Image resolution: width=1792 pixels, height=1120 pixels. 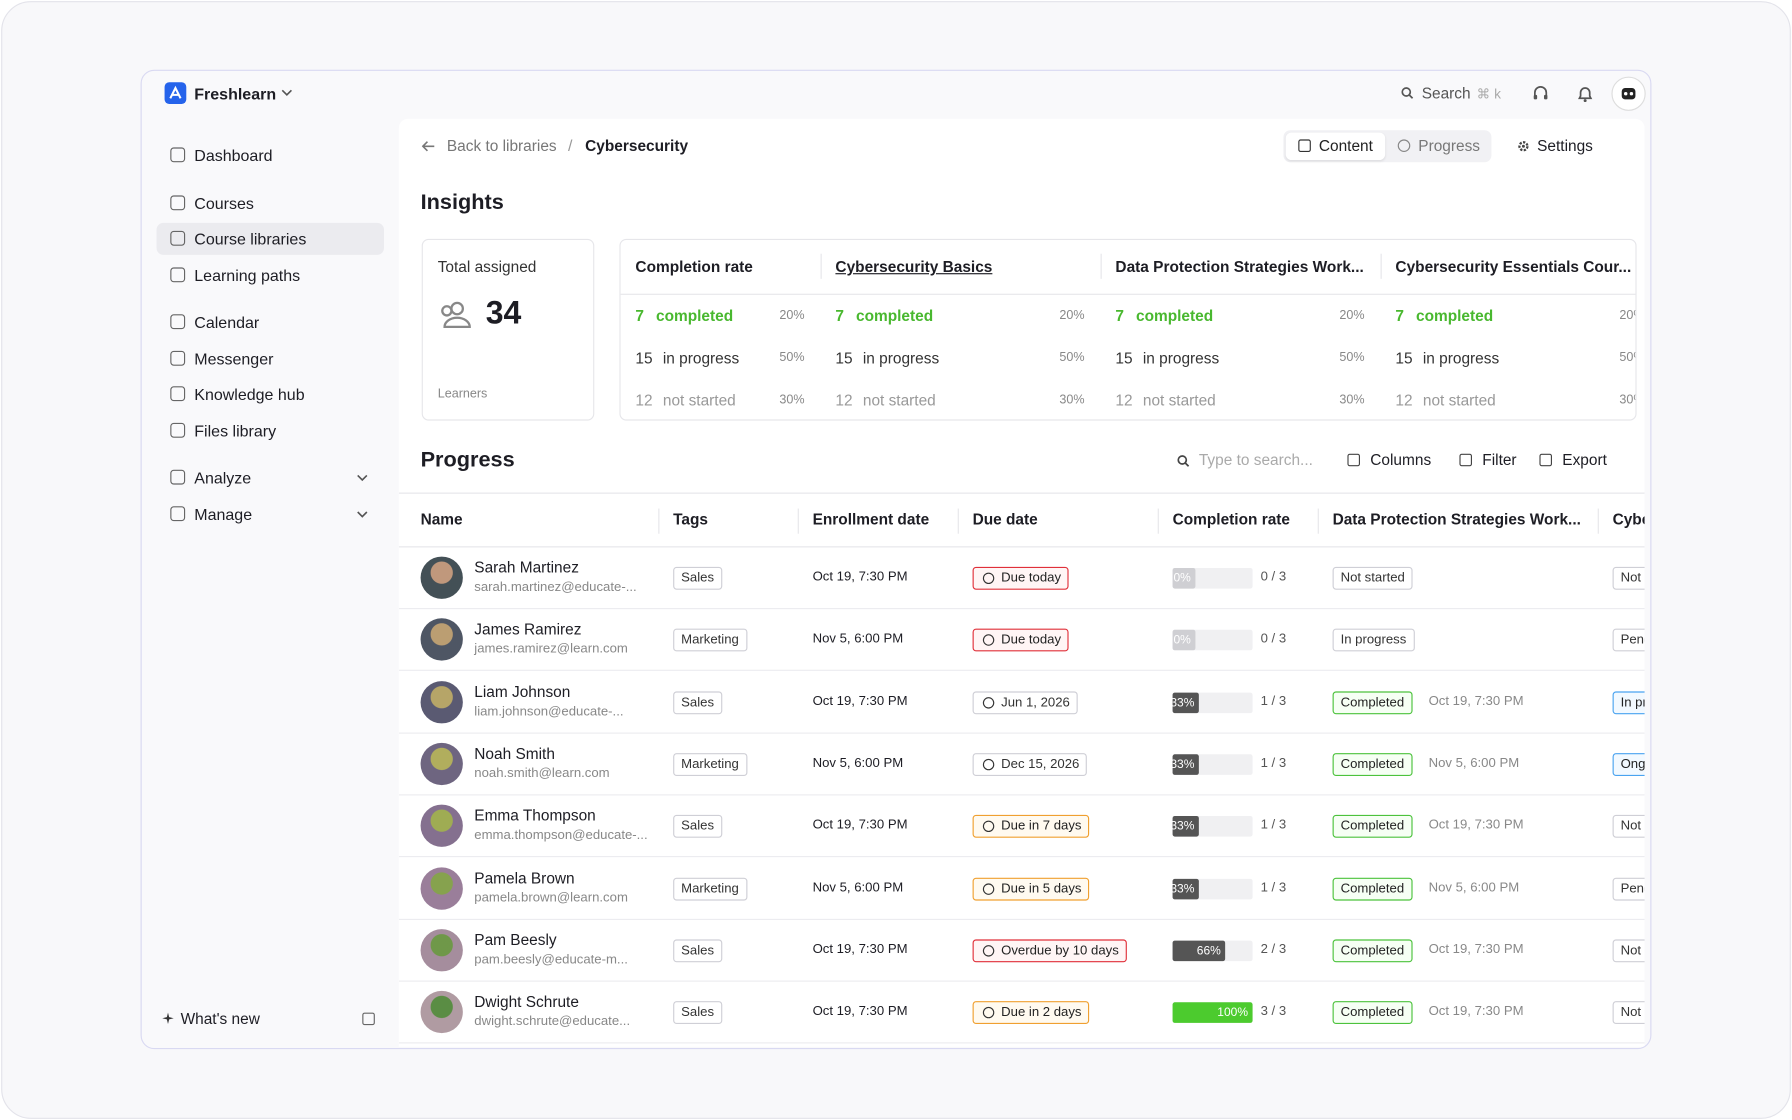 I want to click on support-icon, so click(x=1540, y=94).